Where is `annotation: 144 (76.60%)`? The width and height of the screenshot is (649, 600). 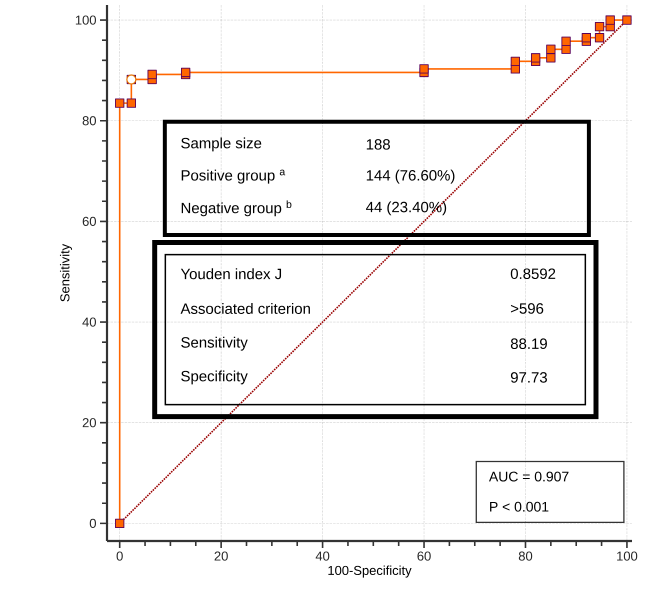 annotation: 144 (76.60%) is located at coordinates (410, 177).